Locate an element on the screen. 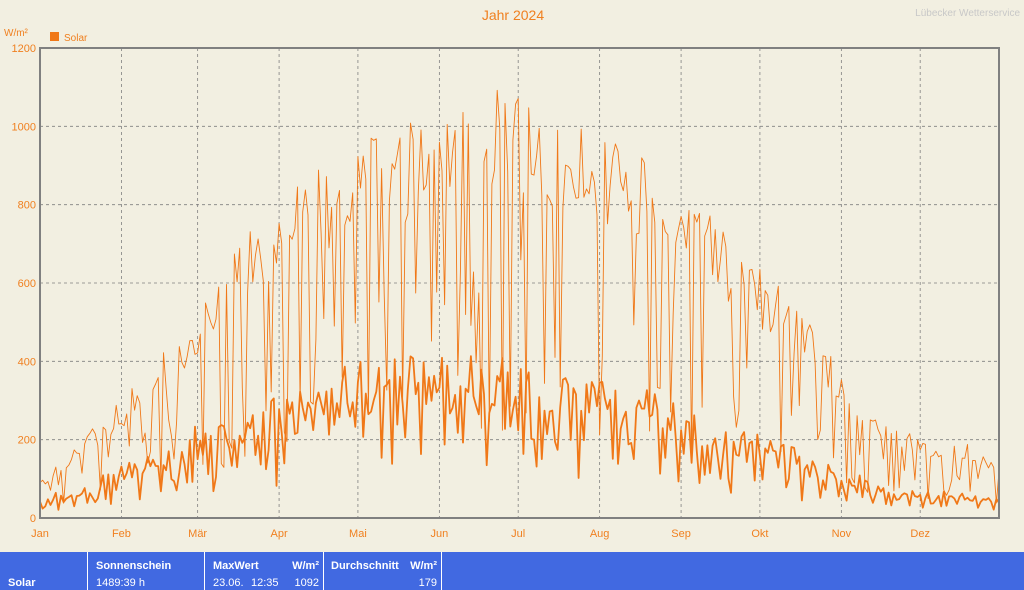 The height and width of the screenshot is (590, 1024). x-axis-ticks: Jan Feb Mär Apr Mai Jun Jul Aug Sep Okt Nov Dez is located at coordinates (480, 534).